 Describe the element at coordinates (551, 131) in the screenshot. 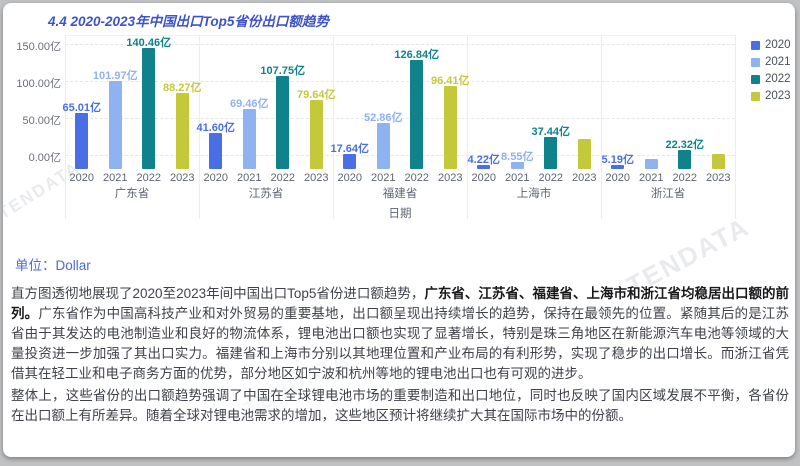

I see `bar-value-label: 37.44亿` at that location.